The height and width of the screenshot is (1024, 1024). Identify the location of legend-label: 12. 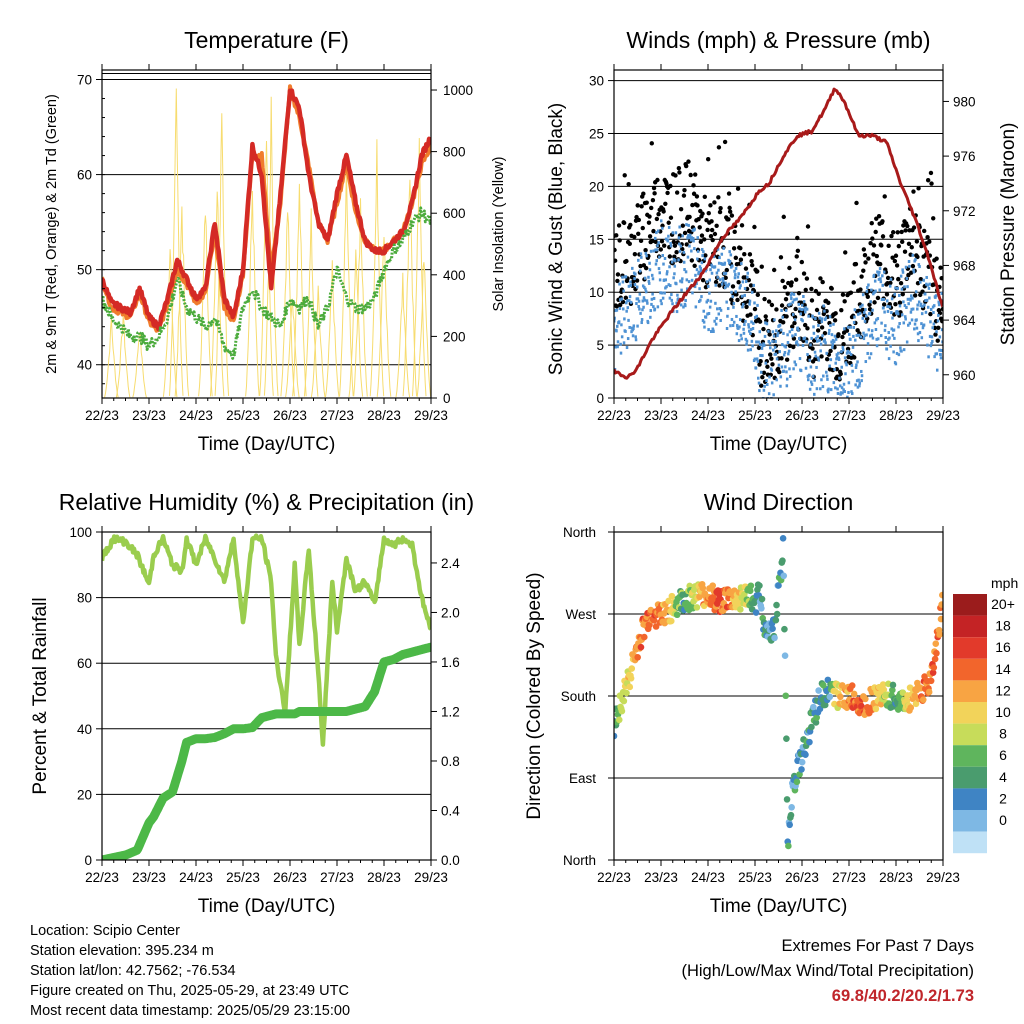
(1003, 690).